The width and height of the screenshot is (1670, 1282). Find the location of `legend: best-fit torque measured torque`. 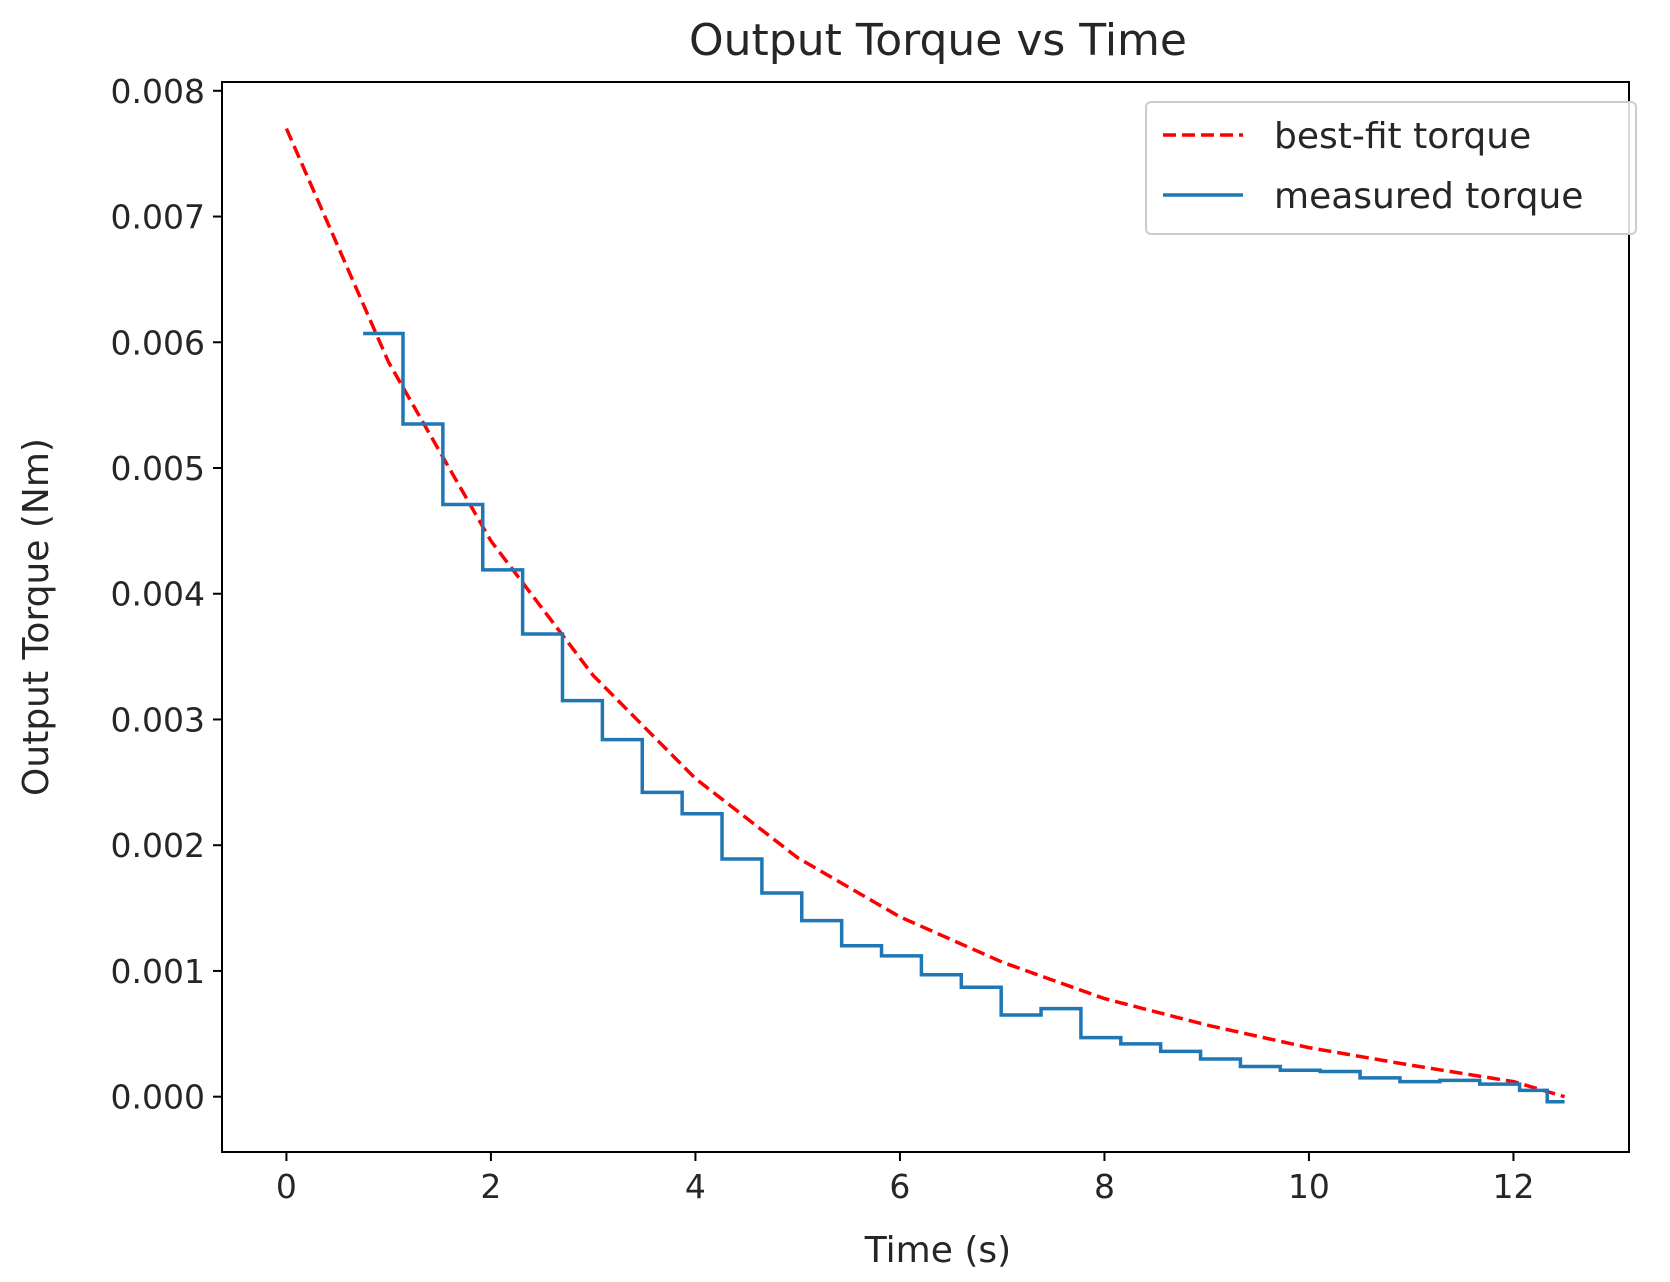

legend: best-fit torque measured torque is located at coordinates (1391, 168).